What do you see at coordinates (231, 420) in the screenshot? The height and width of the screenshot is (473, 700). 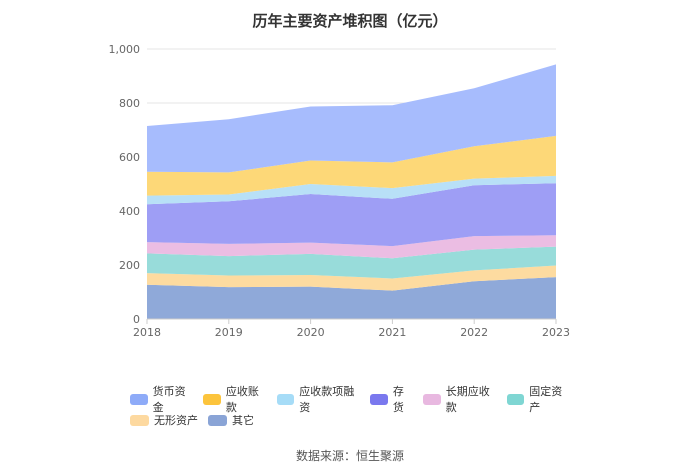 I see `legend-item: 其它` at bounding box center [231, 420].